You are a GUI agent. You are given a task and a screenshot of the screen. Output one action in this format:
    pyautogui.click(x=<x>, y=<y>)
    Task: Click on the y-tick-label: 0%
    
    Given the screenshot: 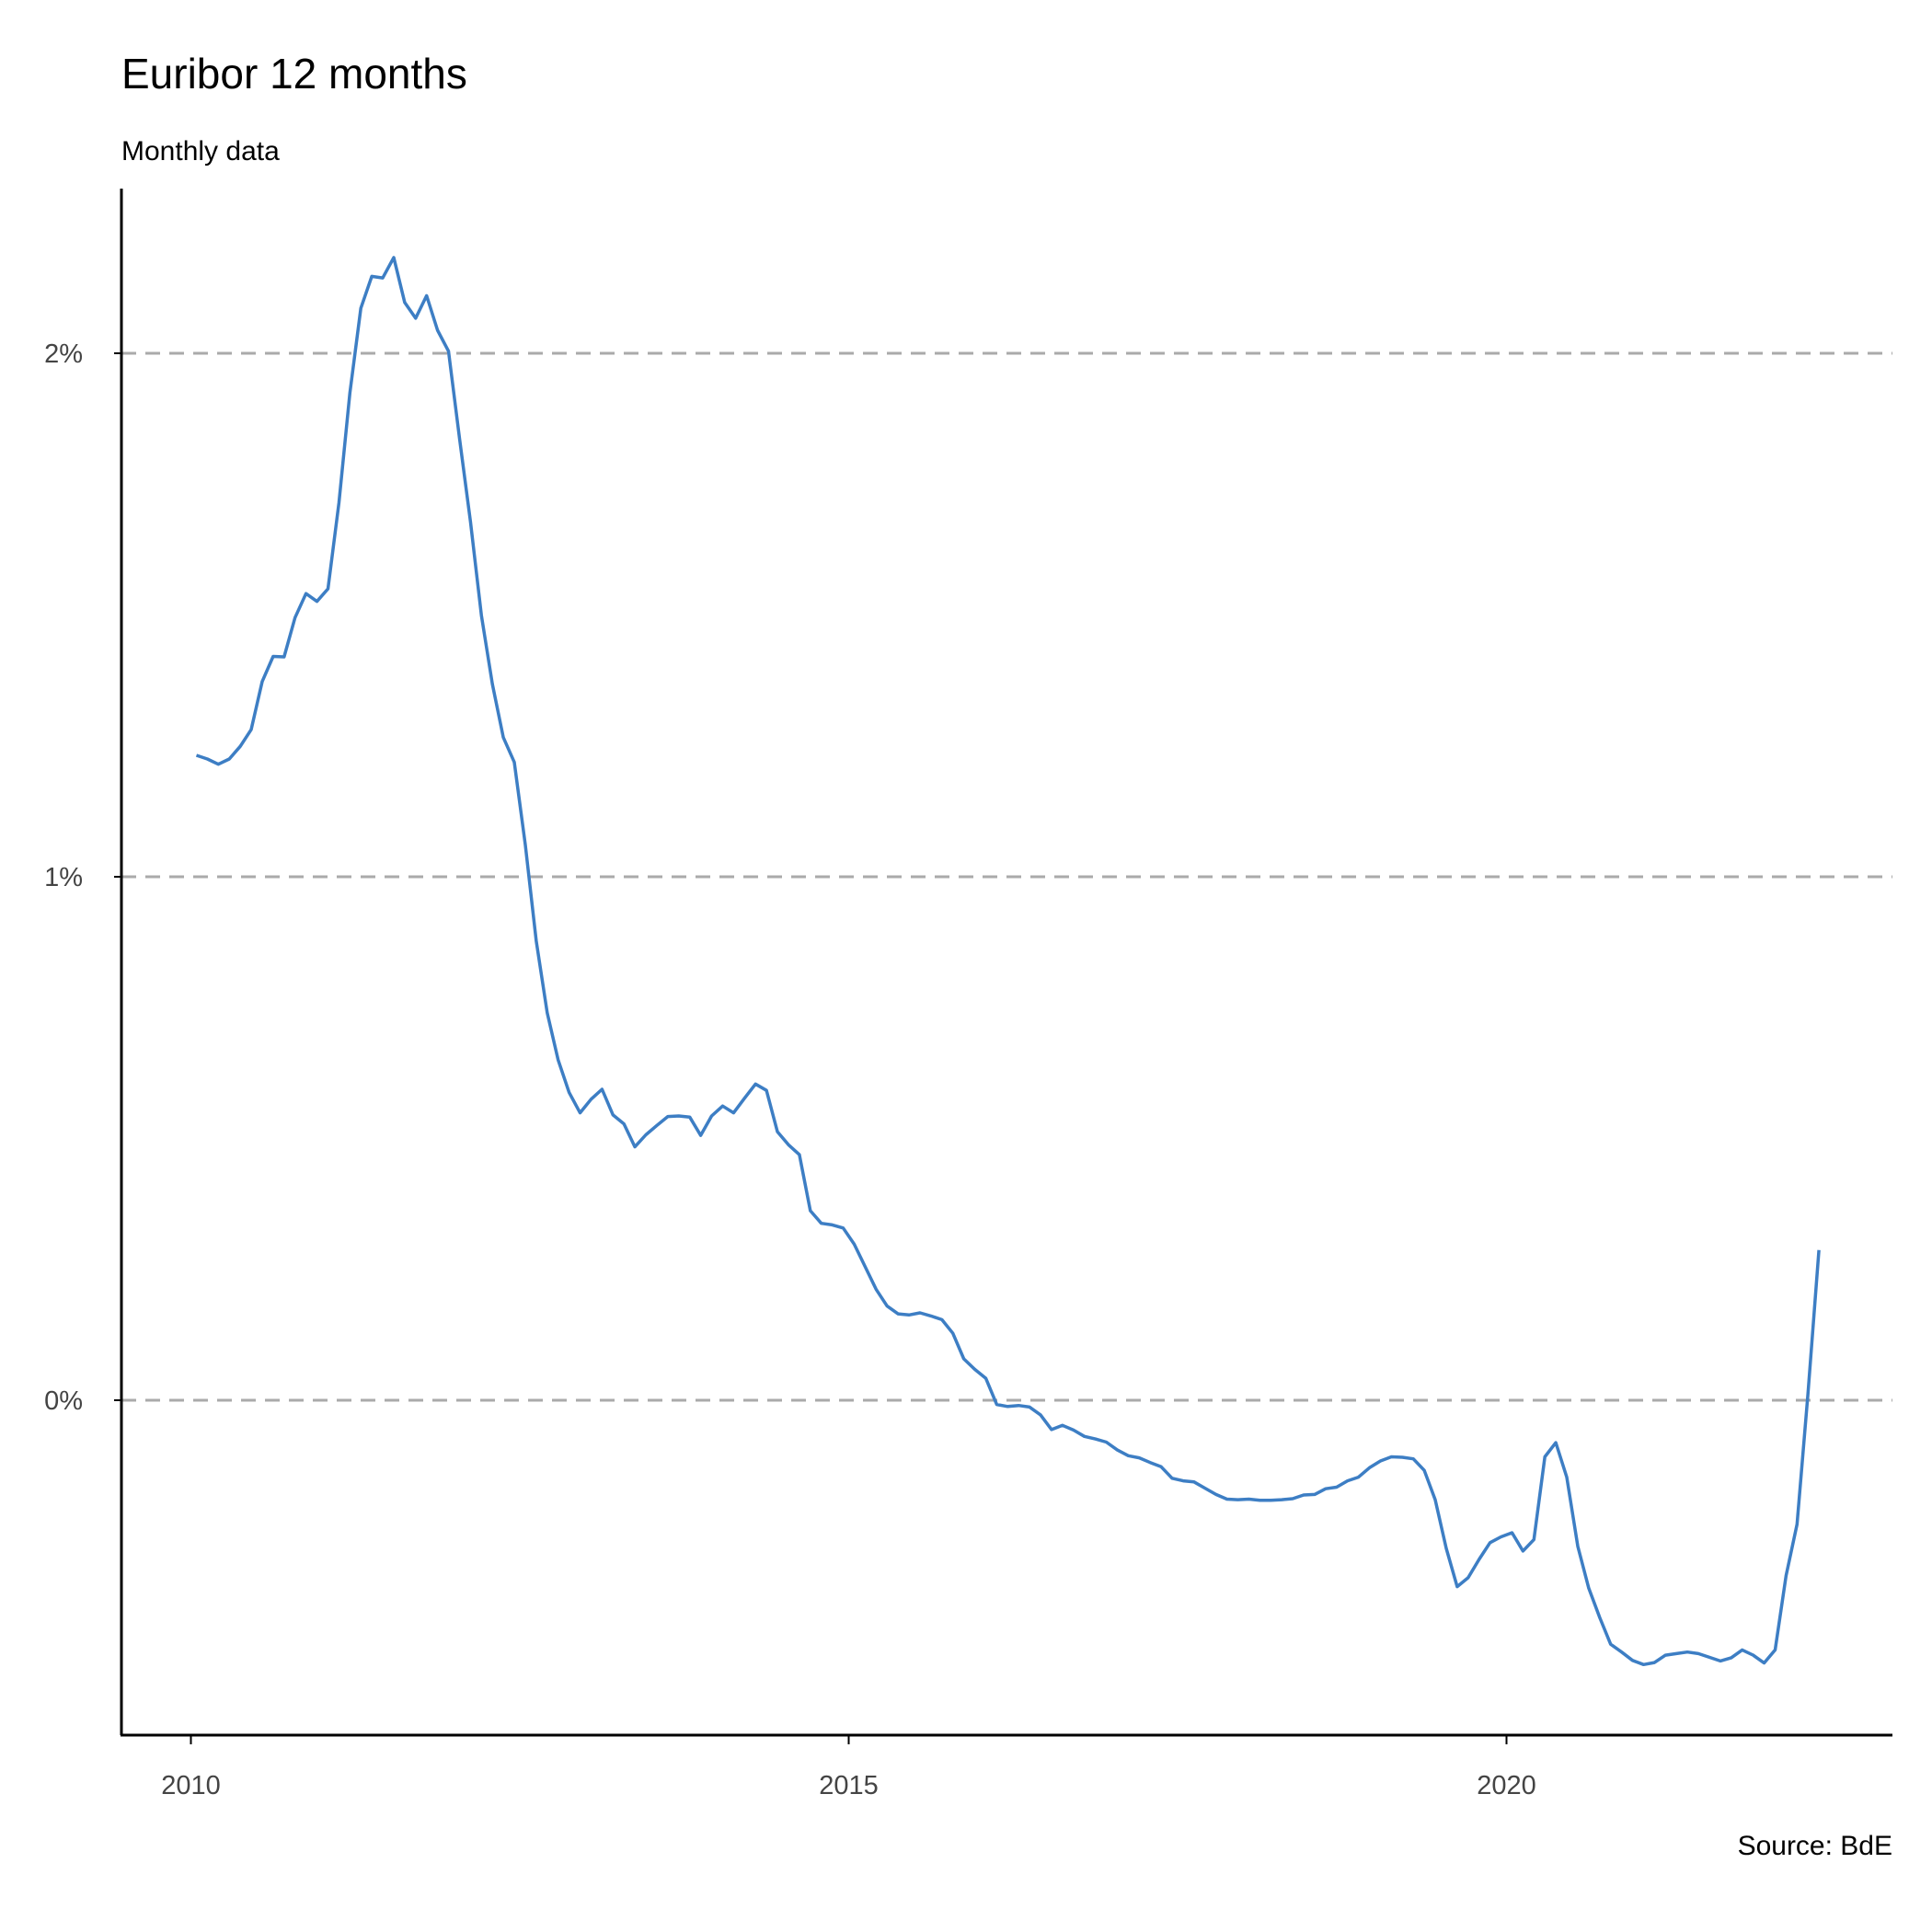 What is the action you would take?
    pyautogui.click(x=63, y=1401)
    